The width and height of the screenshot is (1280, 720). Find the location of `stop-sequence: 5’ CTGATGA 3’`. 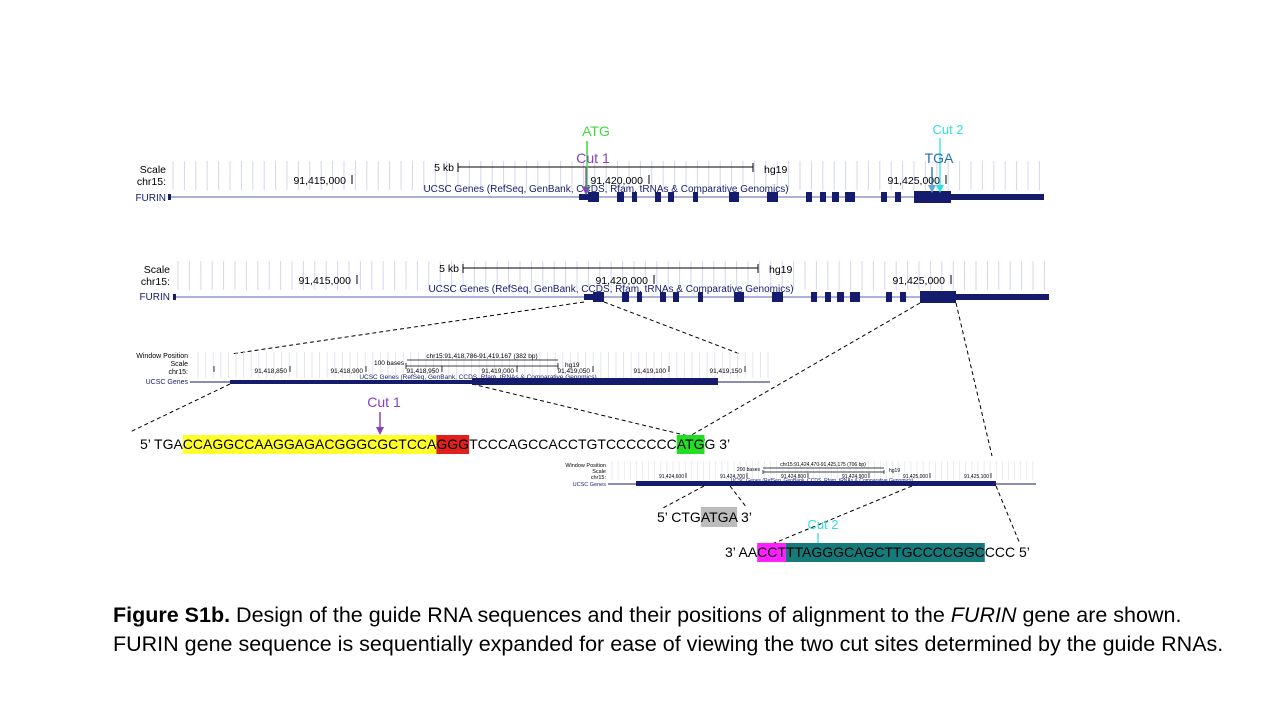

stop-sequence: 5’ CTGATGA 3’ is located at coordinates (704, 517).